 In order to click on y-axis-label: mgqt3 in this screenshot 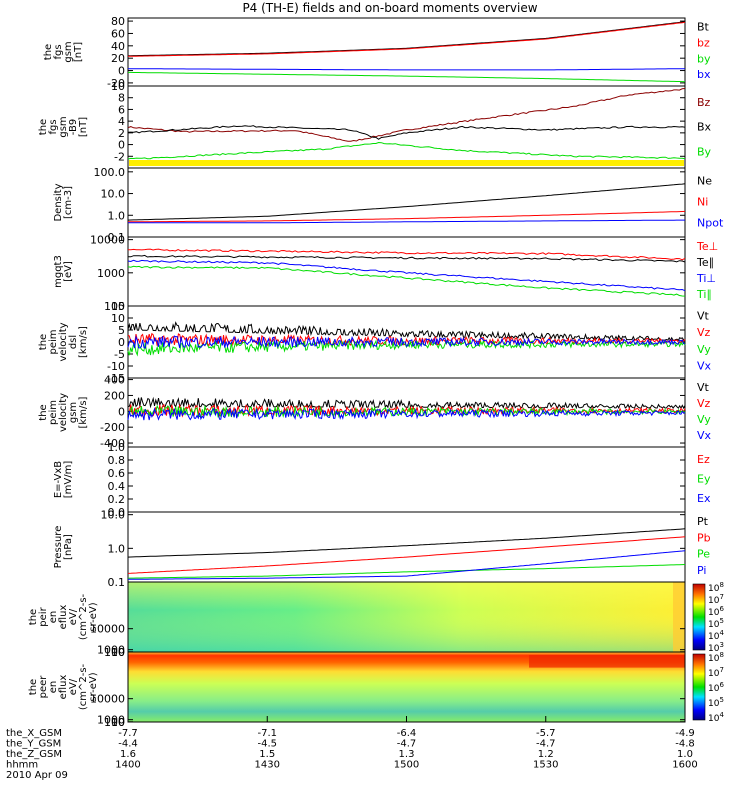, I will do `click(58, 271)`.